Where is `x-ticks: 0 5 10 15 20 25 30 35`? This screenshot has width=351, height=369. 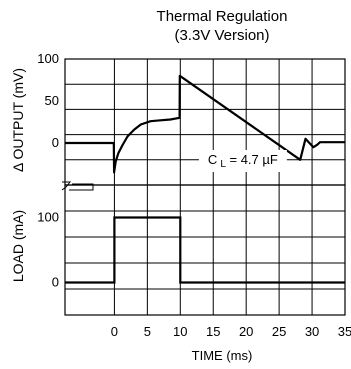
x-ticks: 0 5 10 15 20 25 30 35 is located at coordinates (231, 331).